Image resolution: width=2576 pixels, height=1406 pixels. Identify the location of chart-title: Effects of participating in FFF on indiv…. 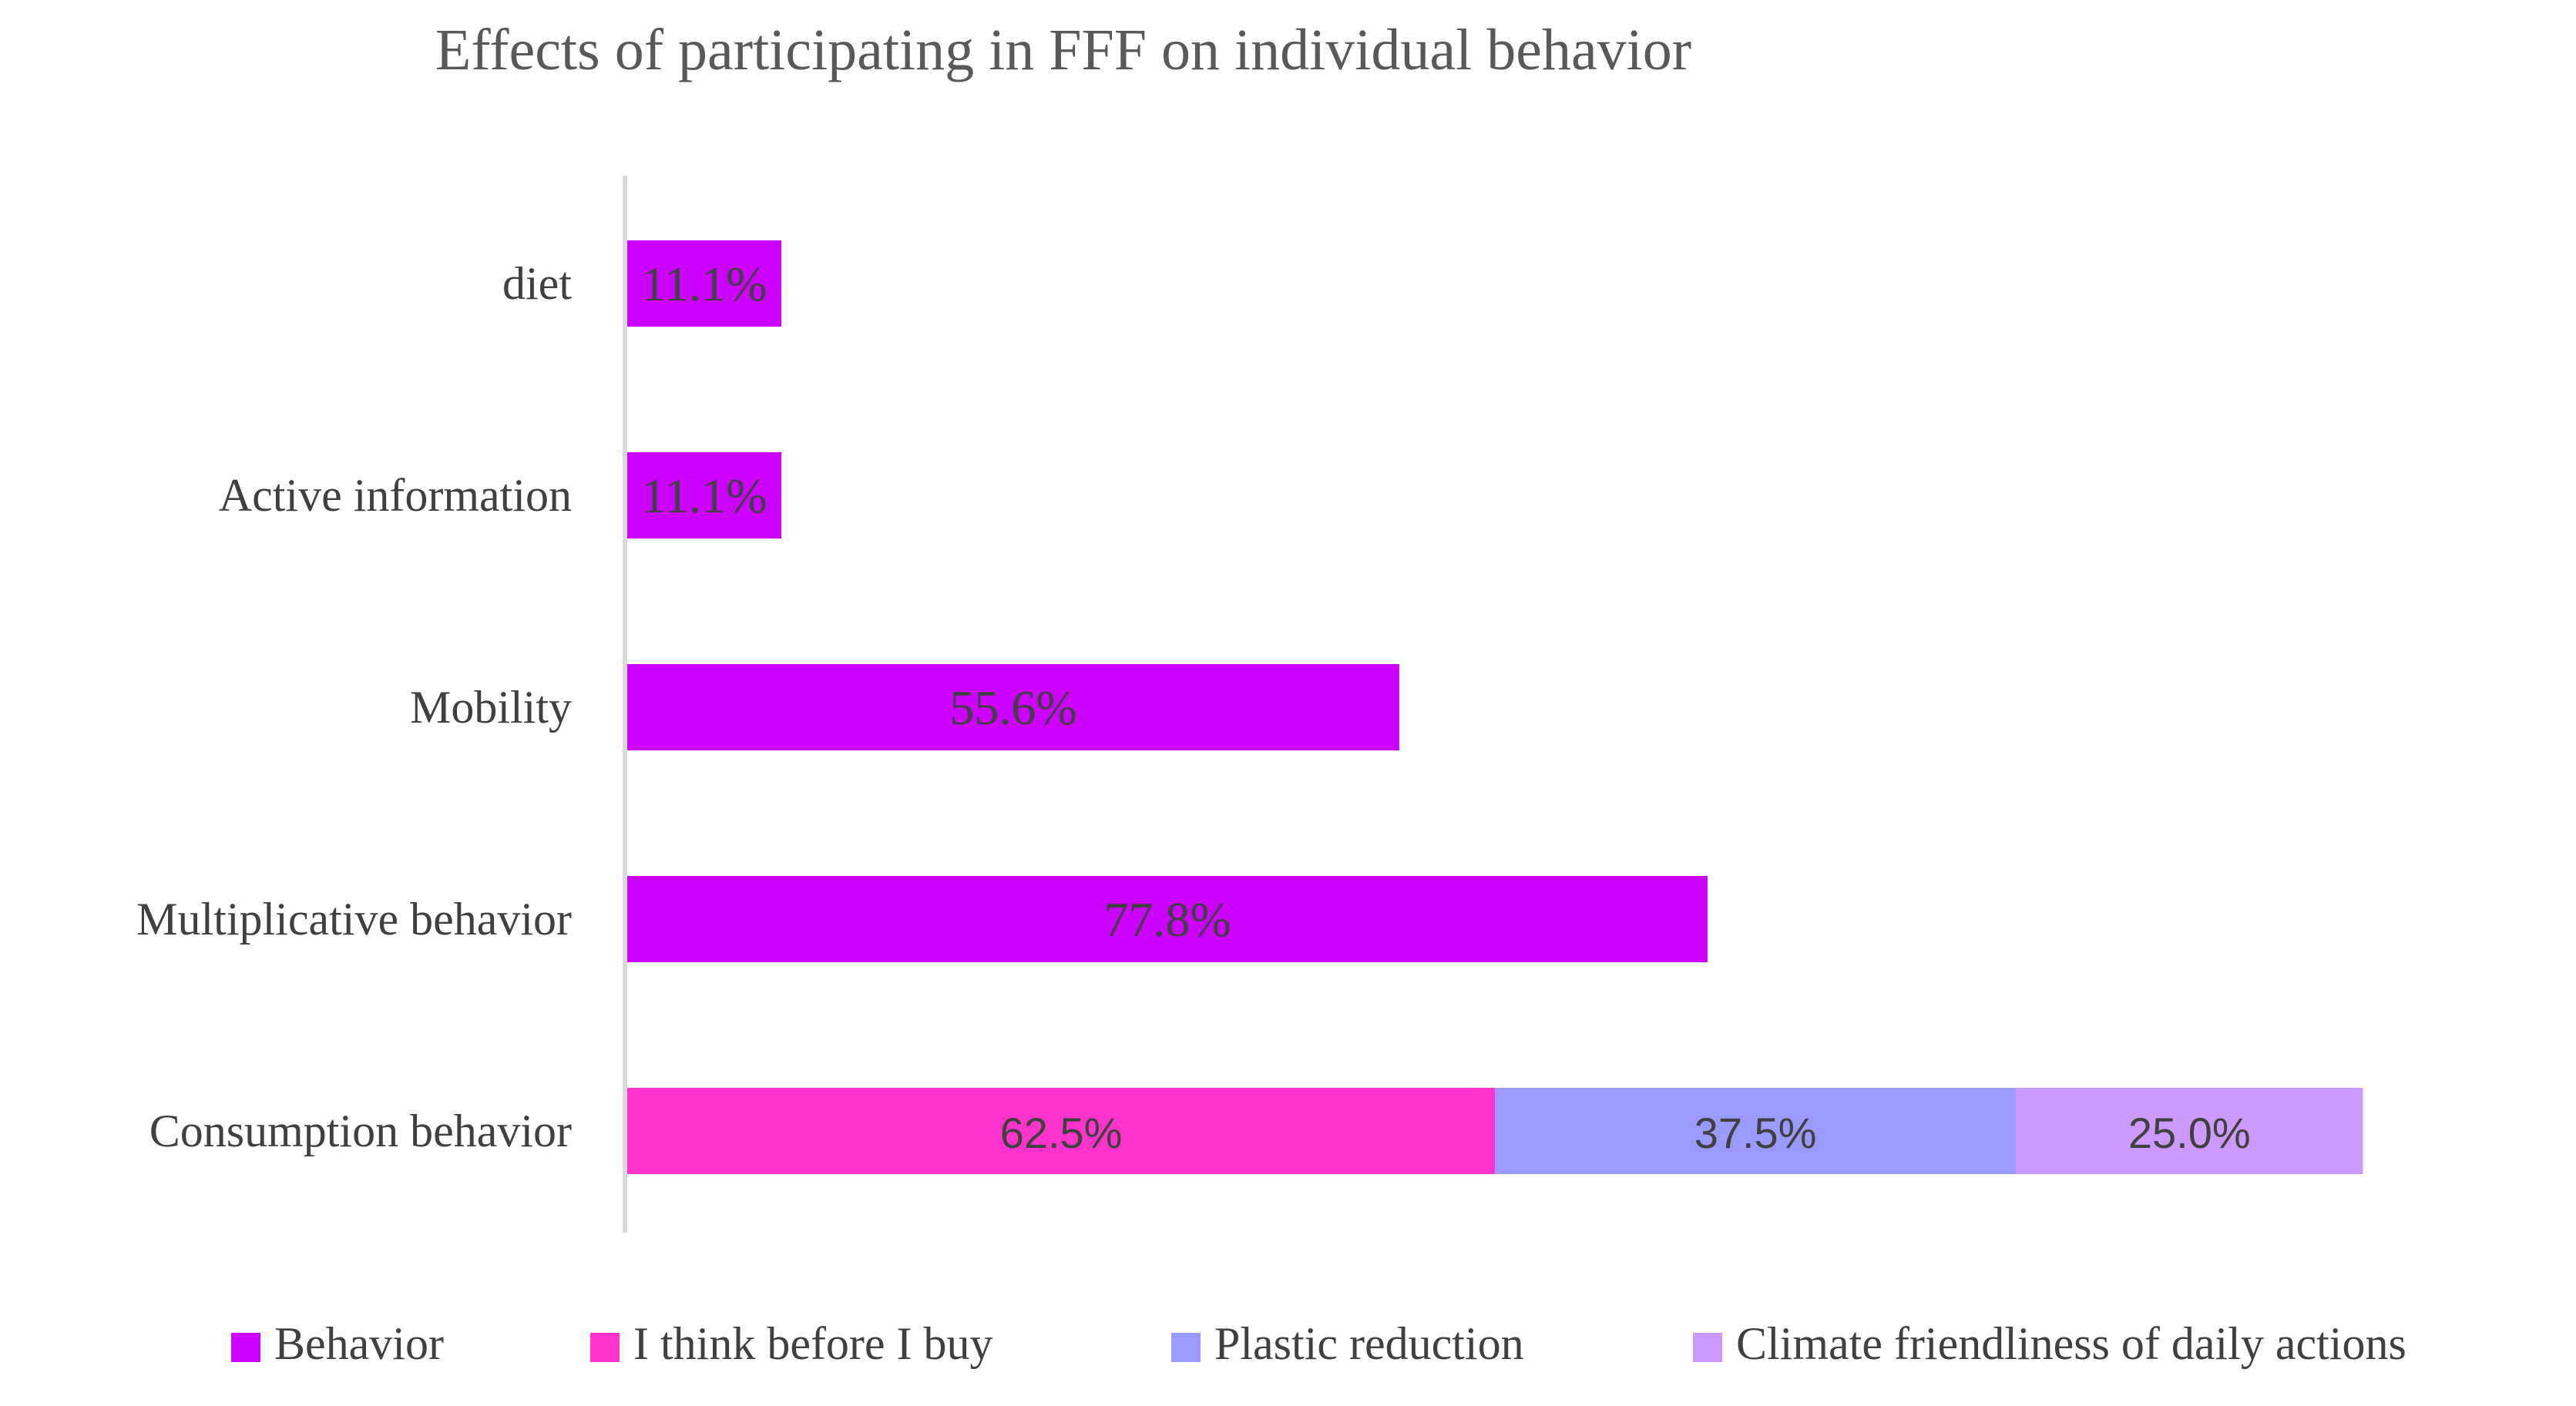
(1063, 50).